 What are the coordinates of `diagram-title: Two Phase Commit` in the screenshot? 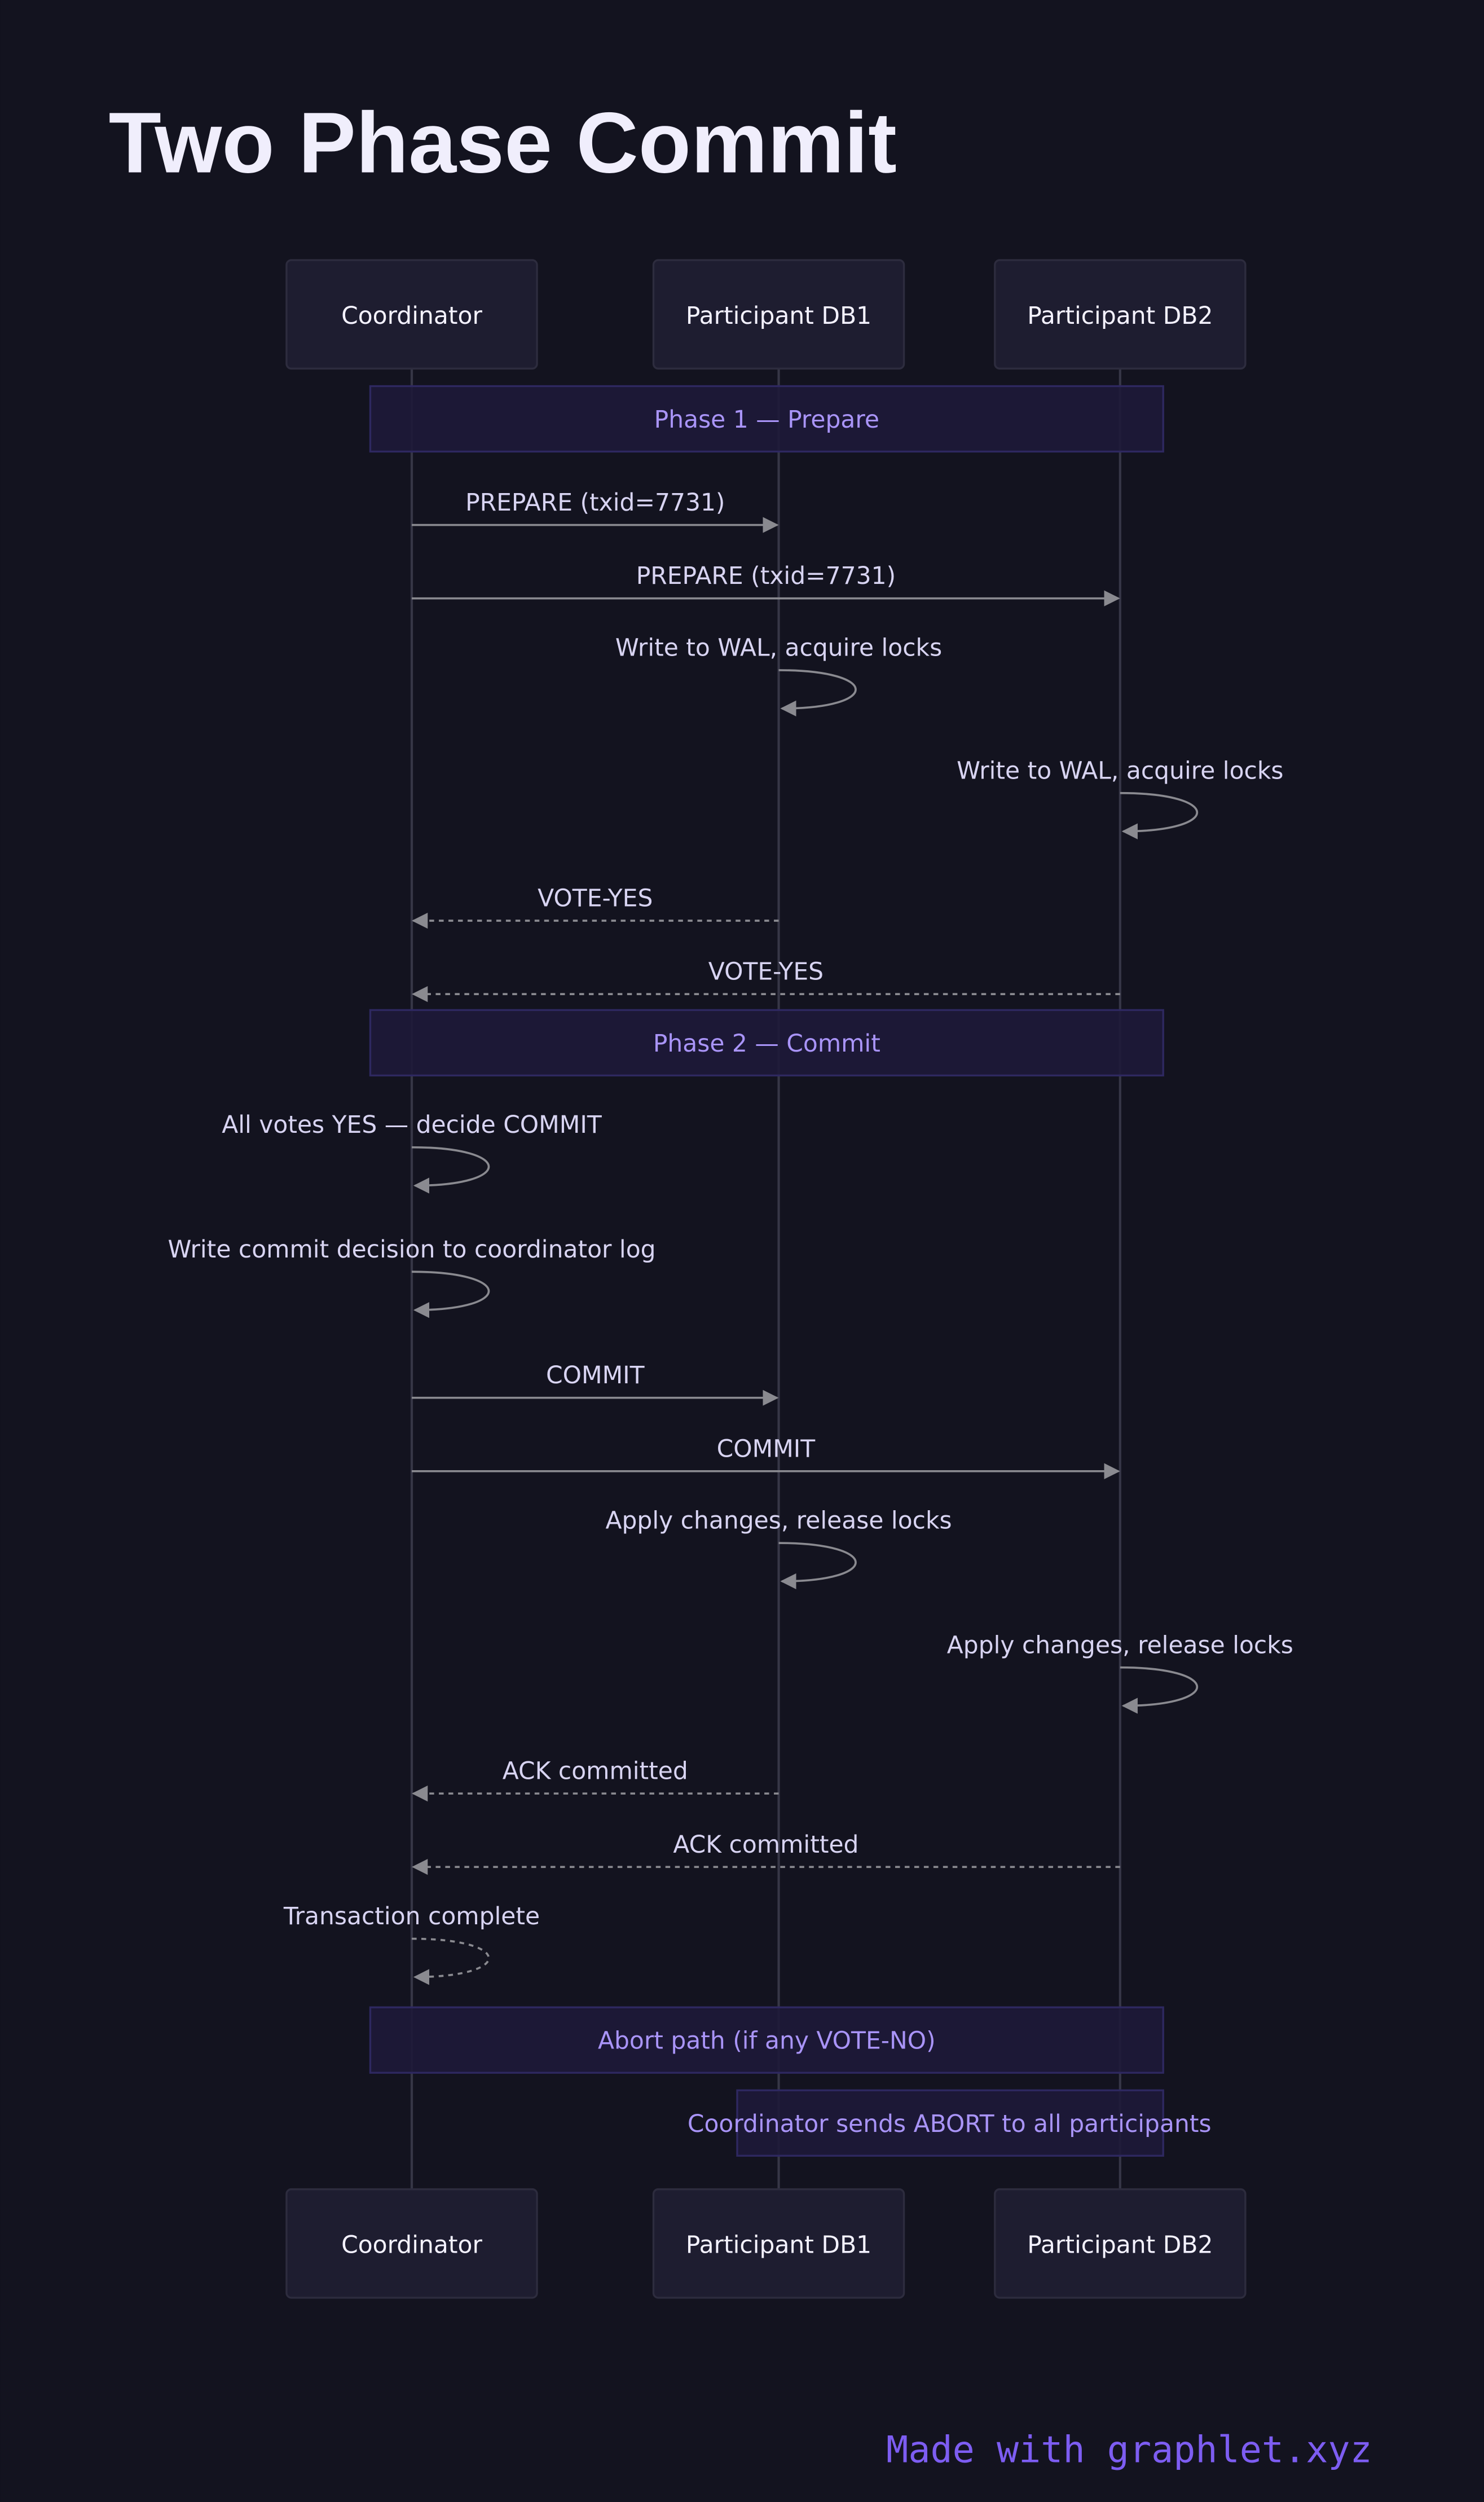 It's located at (503, 143).